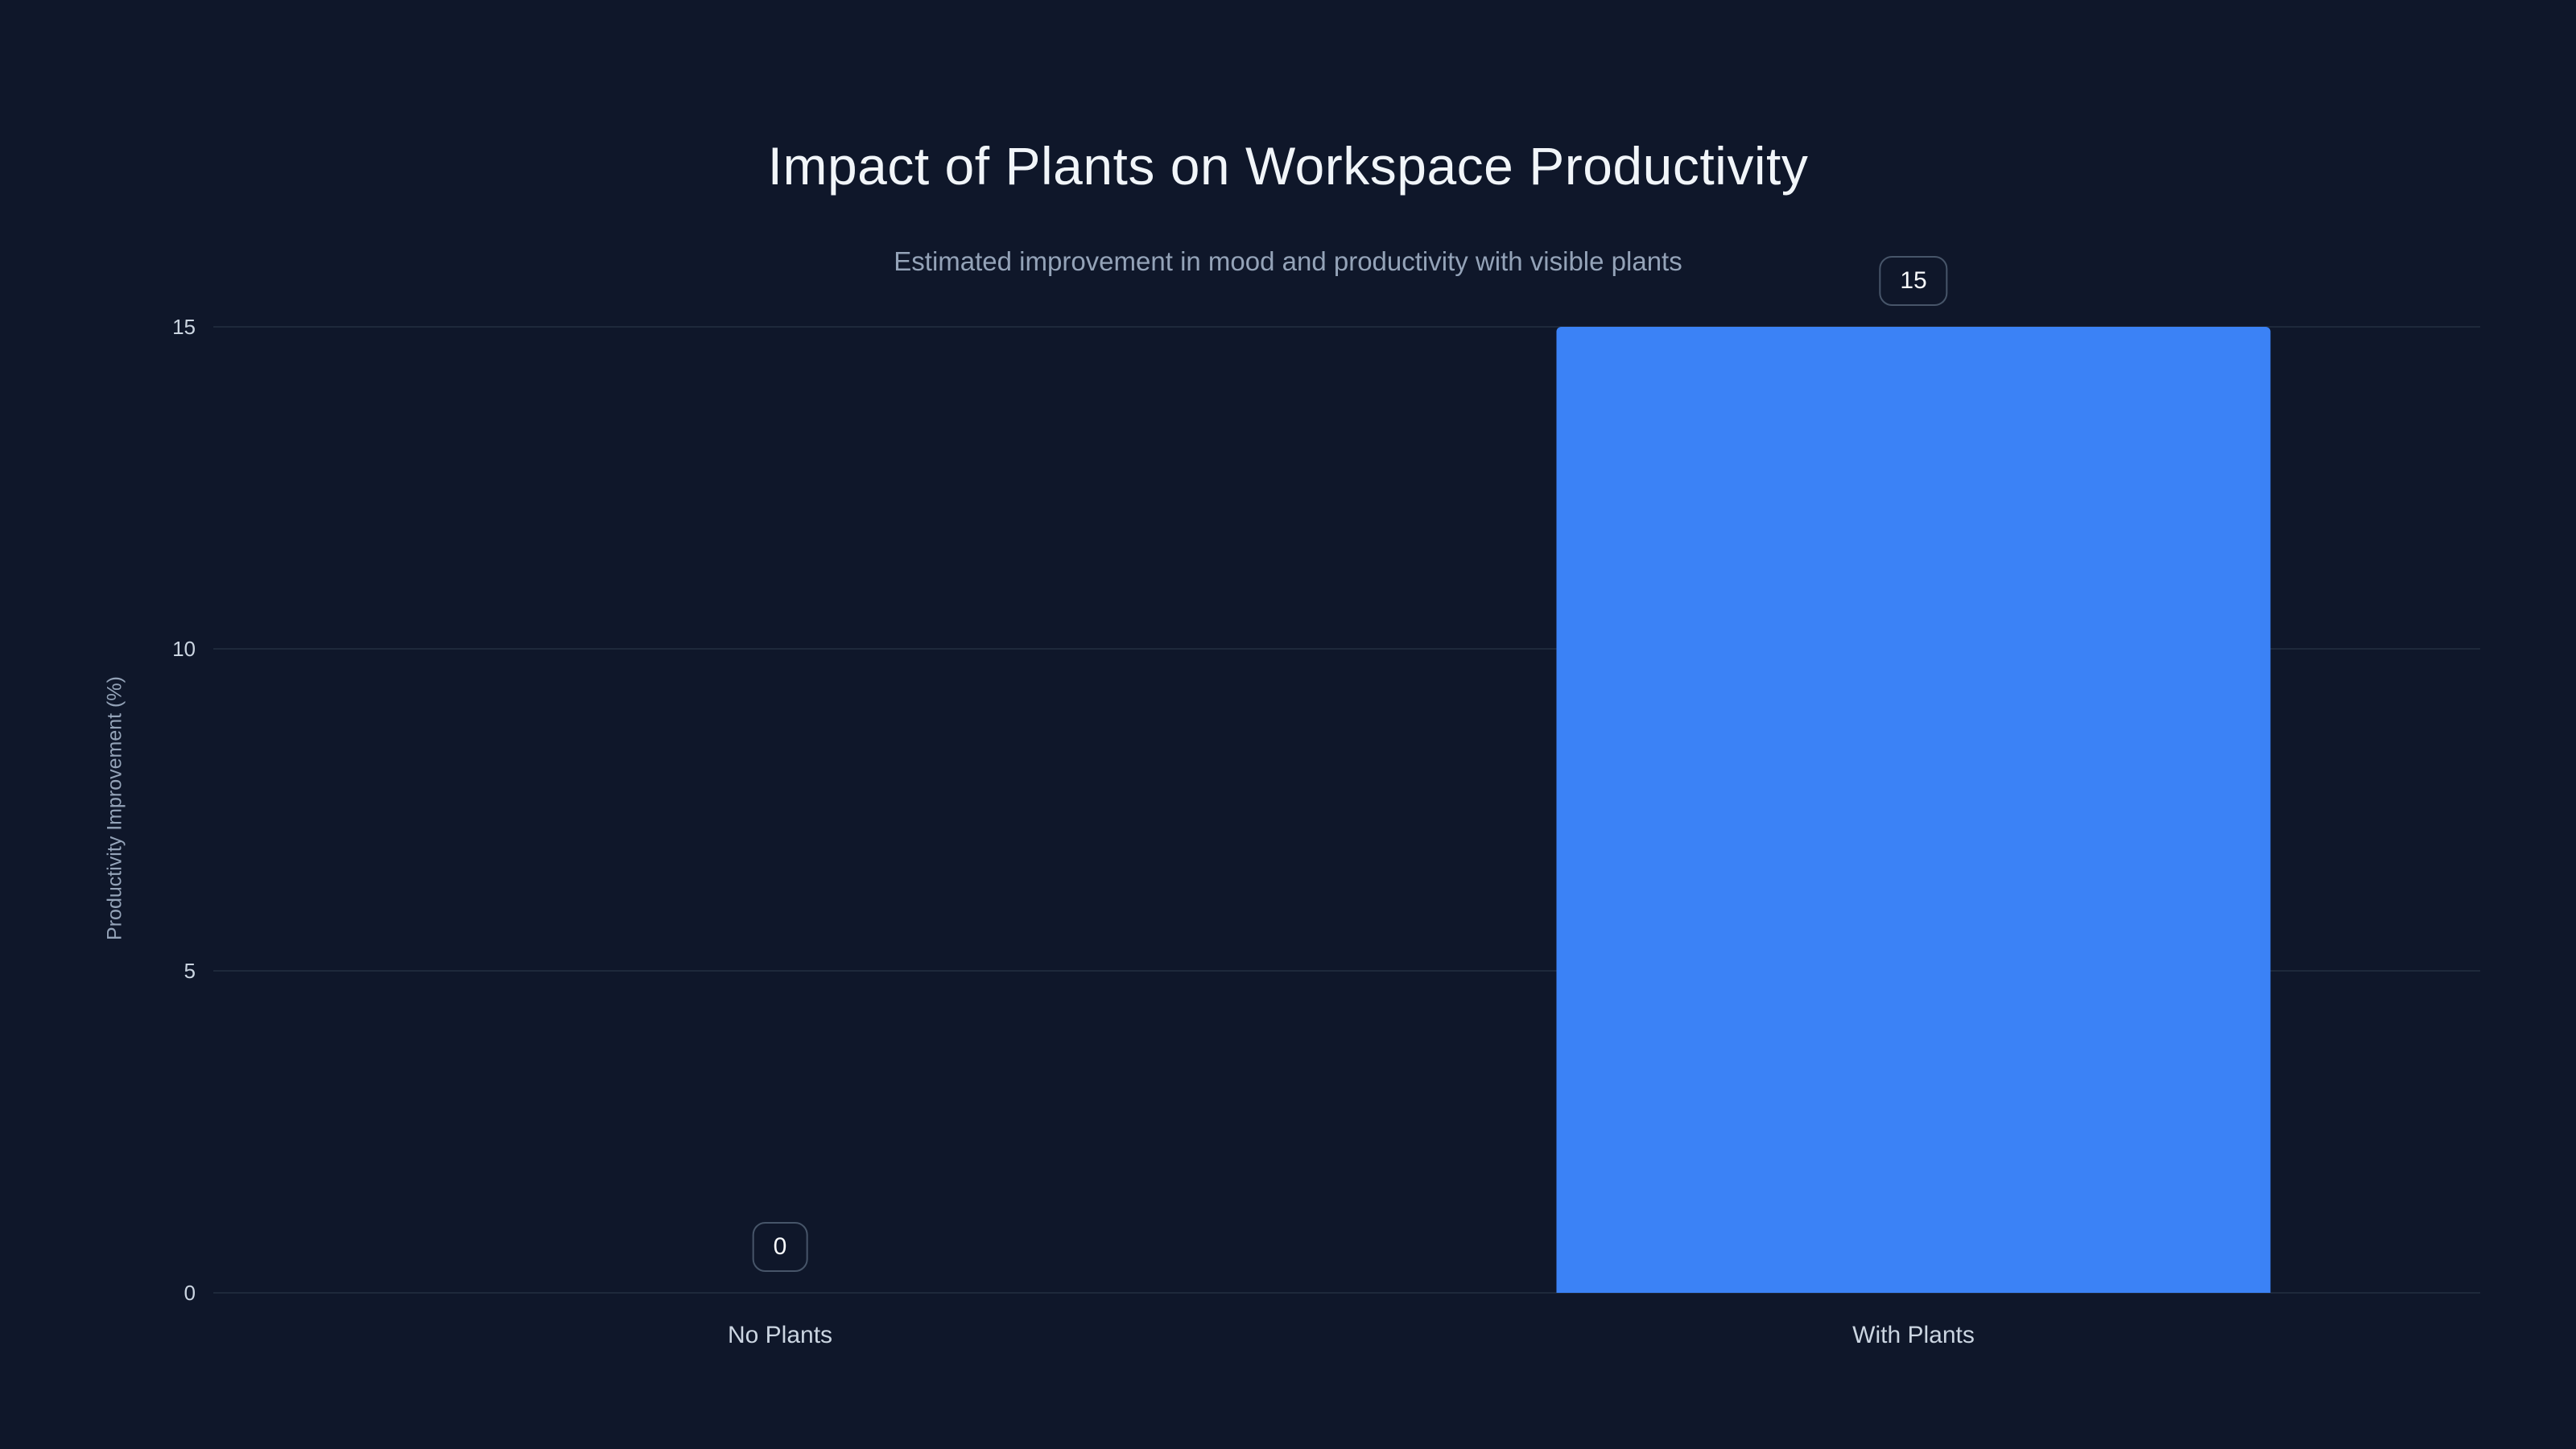 The width and height of the screenshot is (2576, 1449). Describe the element at coordinates (184, 649) in the screenshot. I see `y-tick-label: 10` at that location.